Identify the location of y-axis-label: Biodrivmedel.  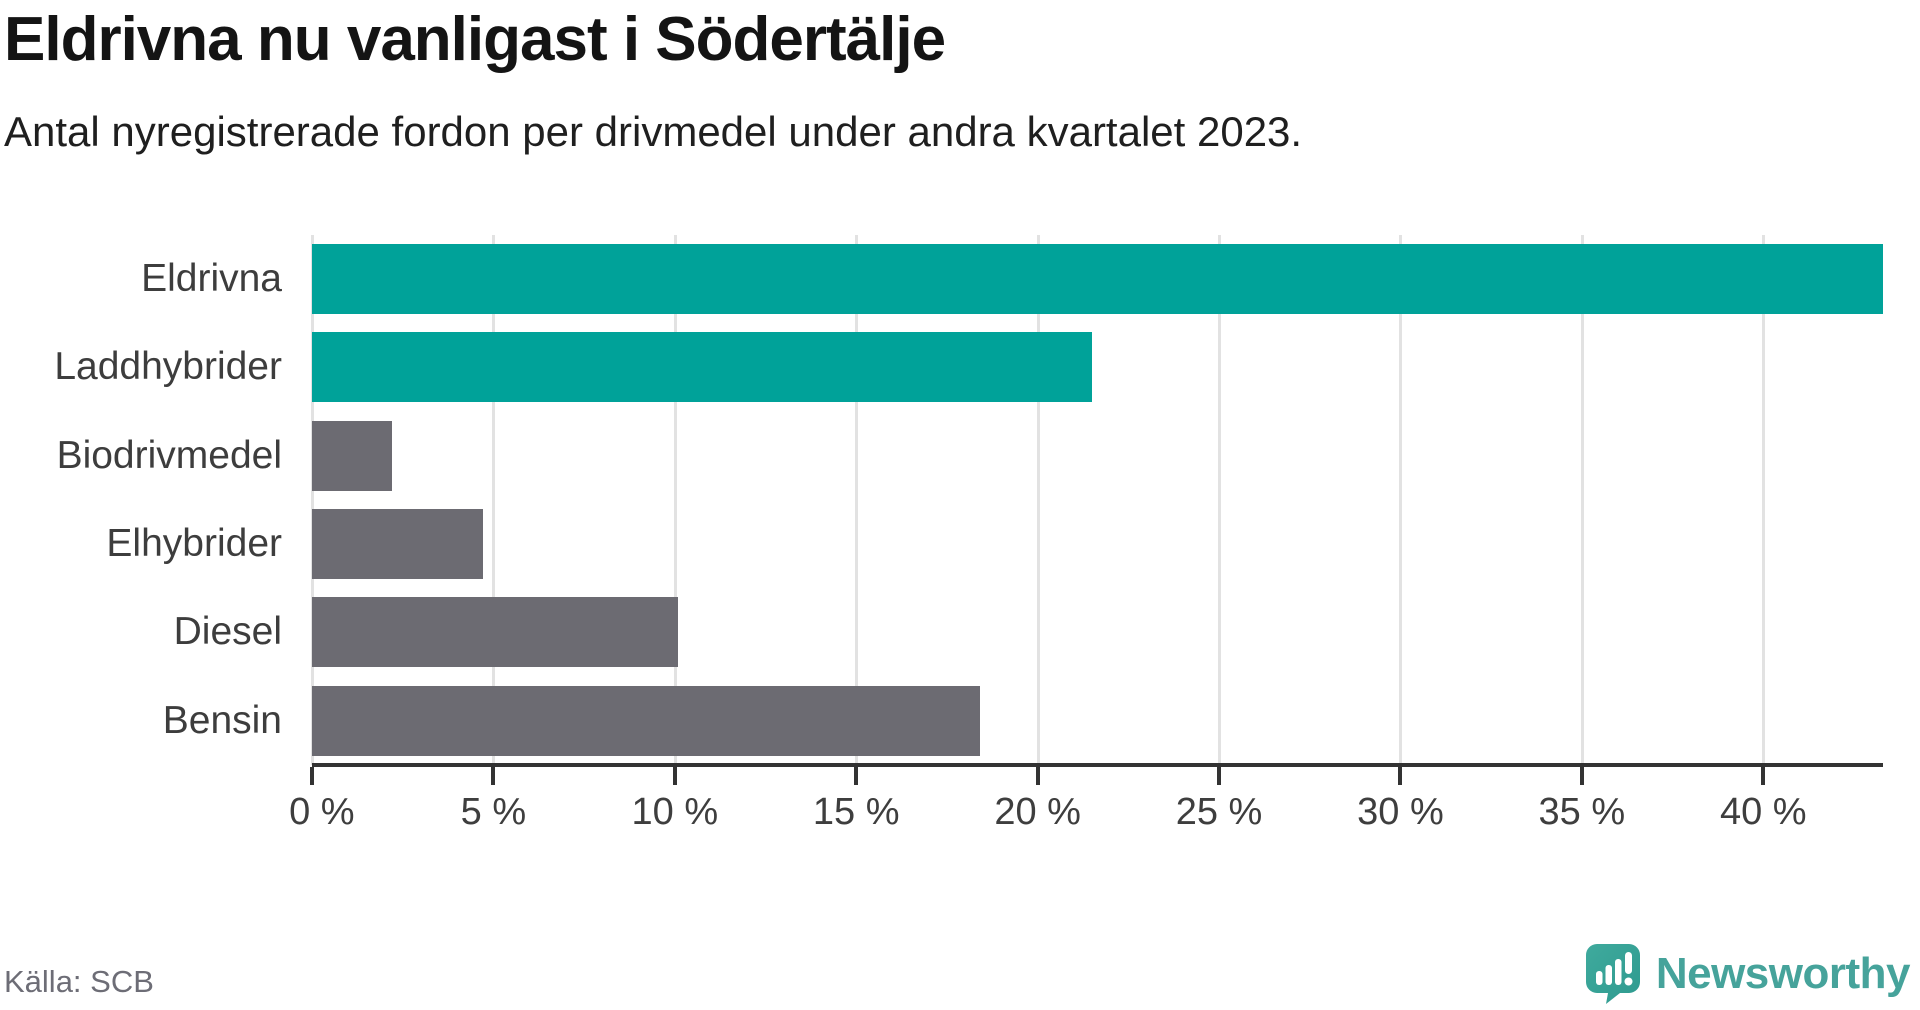
(169, 455).